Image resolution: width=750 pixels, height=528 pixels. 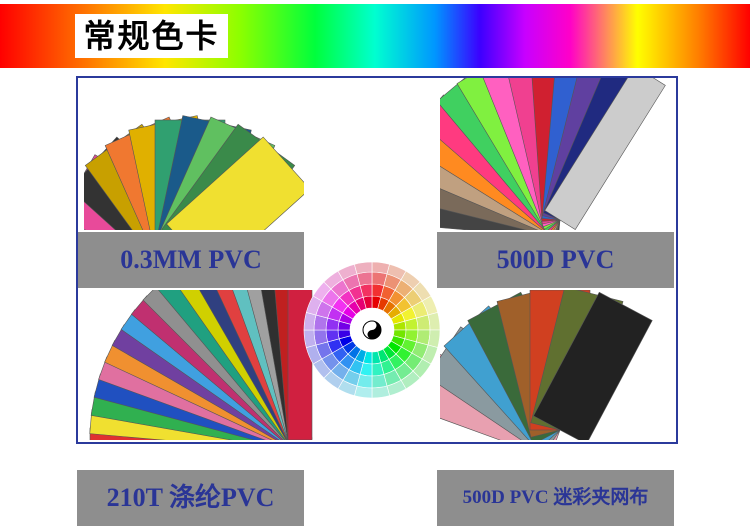 What do you see at coordinates (190, 498) in the screenshot?
I see `swatch-label: 210T 涤纶PVC` at bounding box center [190, 498].